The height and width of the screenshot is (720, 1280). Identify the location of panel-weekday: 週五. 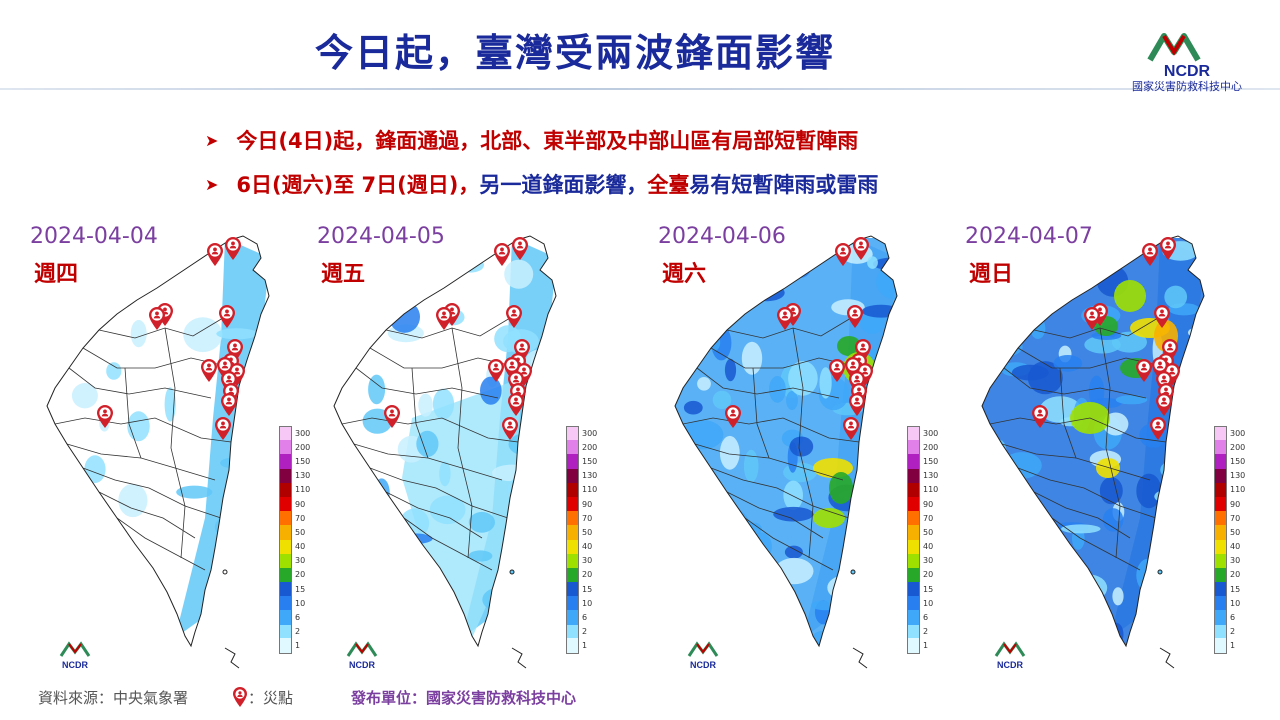
(343, 274).